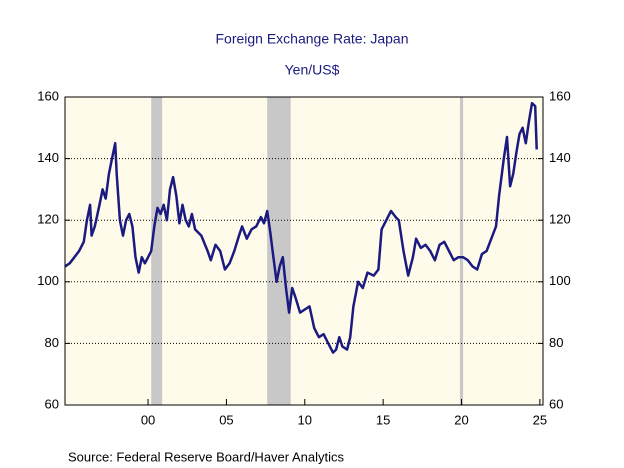 The image size is (624, 468). Describe the element at coordinates (48, 95) in the screenshot. I see `y-tick-label: 160` at that location.